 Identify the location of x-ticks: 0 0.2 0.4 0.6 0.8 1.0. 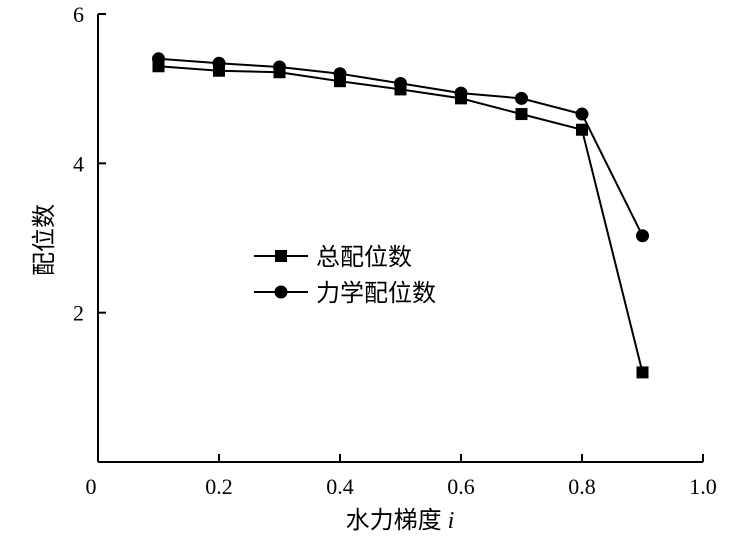
(401, 476).